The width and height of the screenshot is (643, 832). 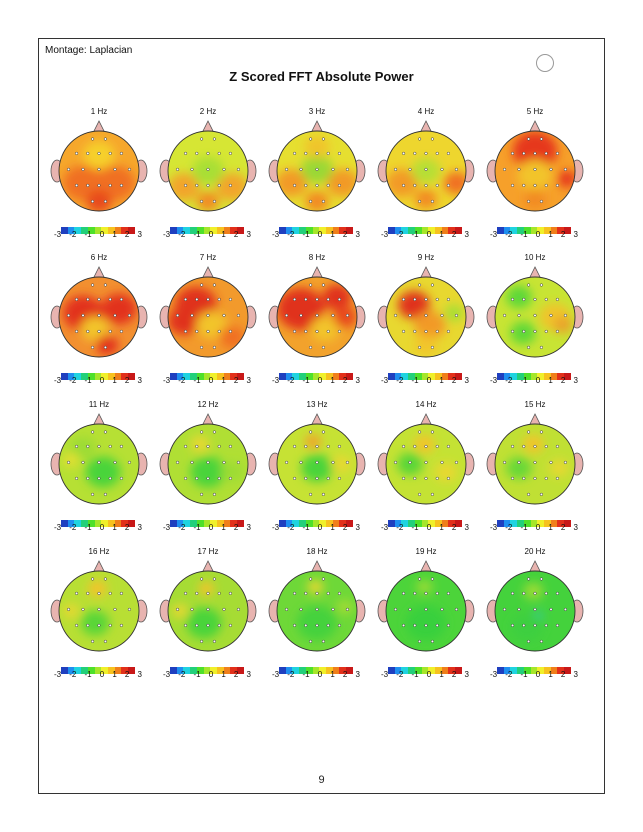 I want to click on topomap-9hz: 9 Hz -3 -2 -1 0 1 2 3, so click(x=426, y=328).